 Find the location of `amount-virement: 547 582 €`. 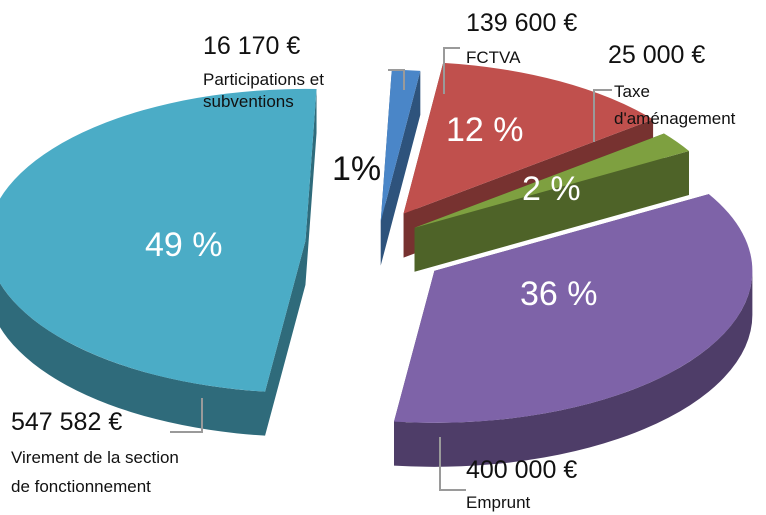

amount-virement: 547 582 € is located at coordinates (66, 422).